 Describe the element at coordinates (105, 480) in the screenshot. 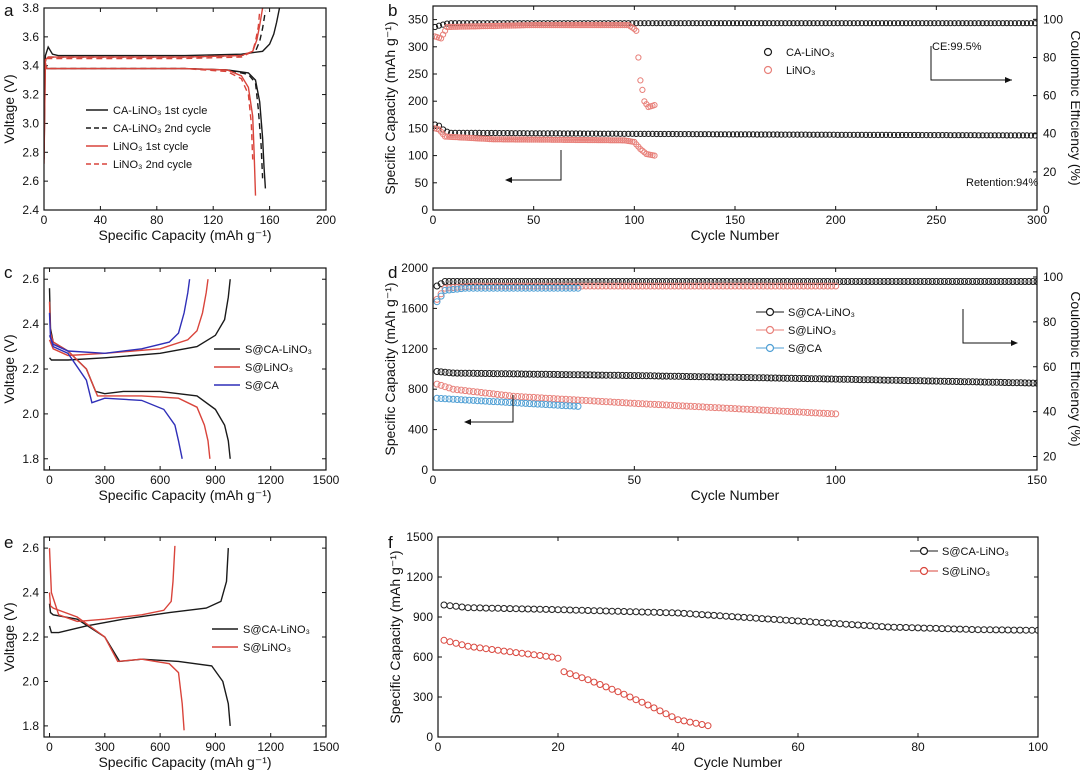

I see `x-tick-label: 300` at that location.